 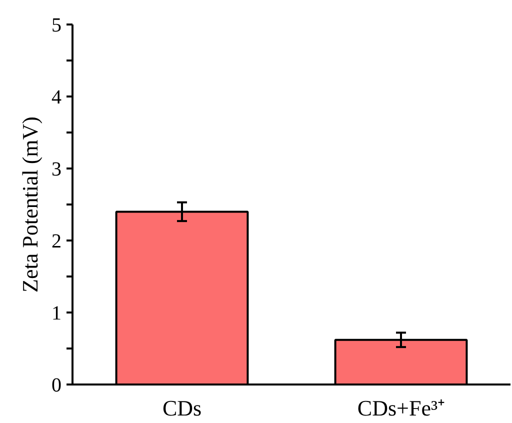 I want to click on y-axis-title: Zeta Potential (mV), so click(x=30, y=204).